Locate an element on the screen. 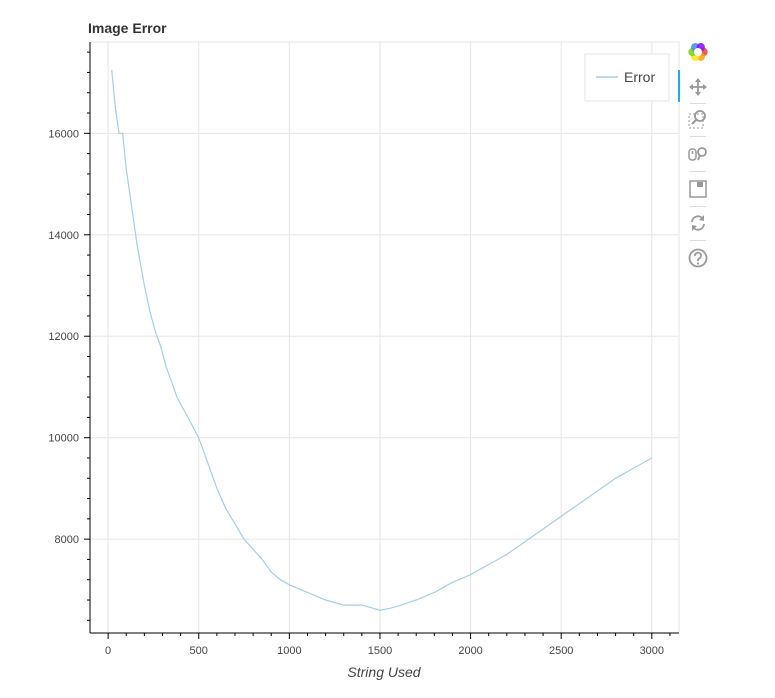 This screenshot has height=698, width=775. x-tick-label: 1000 is located at coordinates (289, 651).